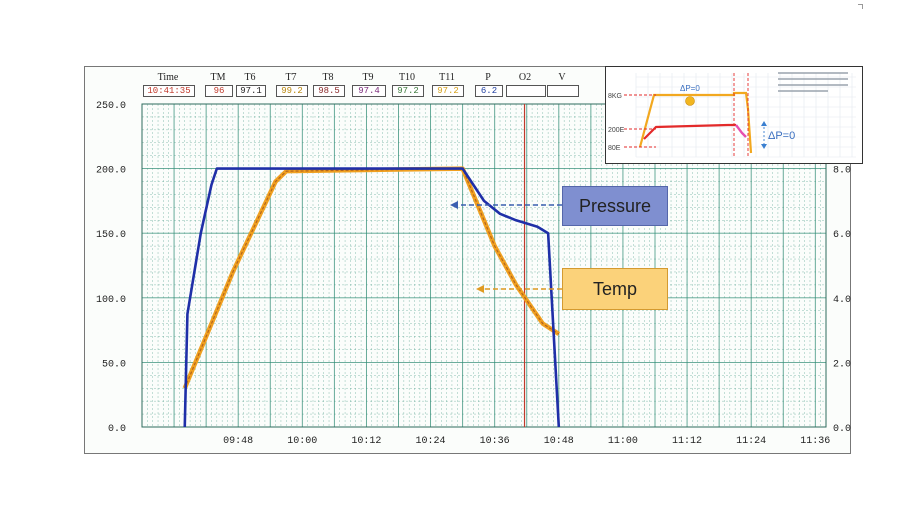  I want to click on header-value-p: 6.2, so click(489, 91).